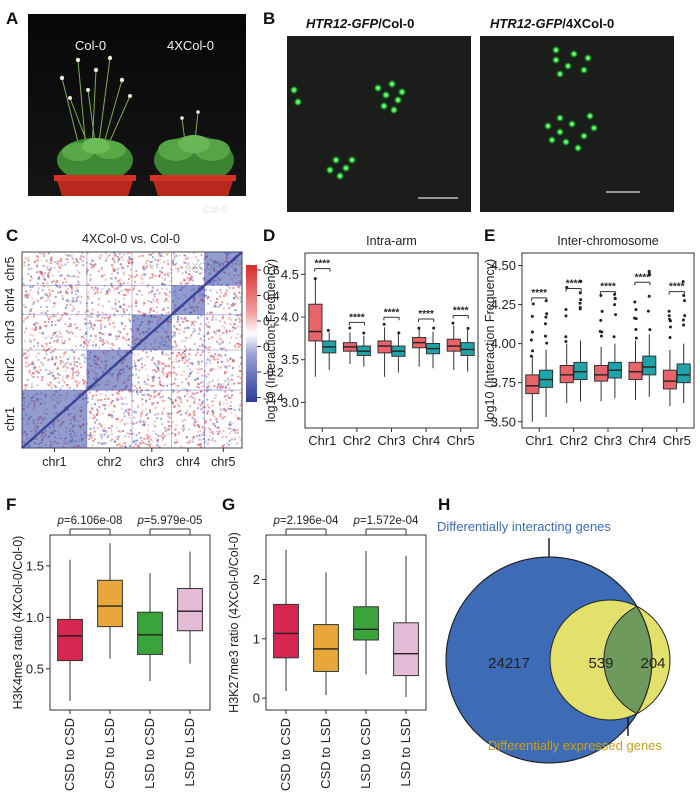 The height and width of the screenshot is (805, 700). Describe the element at coordinates (290, 359) in the screenshot. I see `y-tick-label: 3.5` at that location.